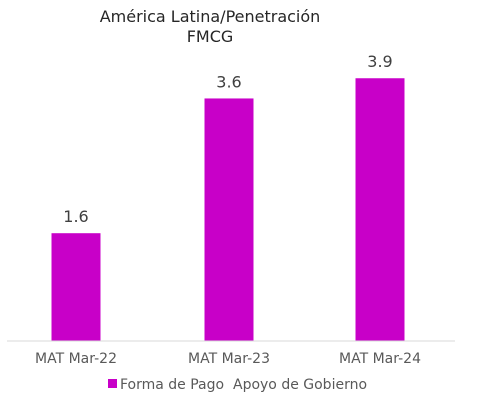 The height and width of the screenshot is (419, 477). Describe the element at coordinates (380, 359) in the screenshot. I see `x-tick-label-3: MAT Mar-24` at that location.